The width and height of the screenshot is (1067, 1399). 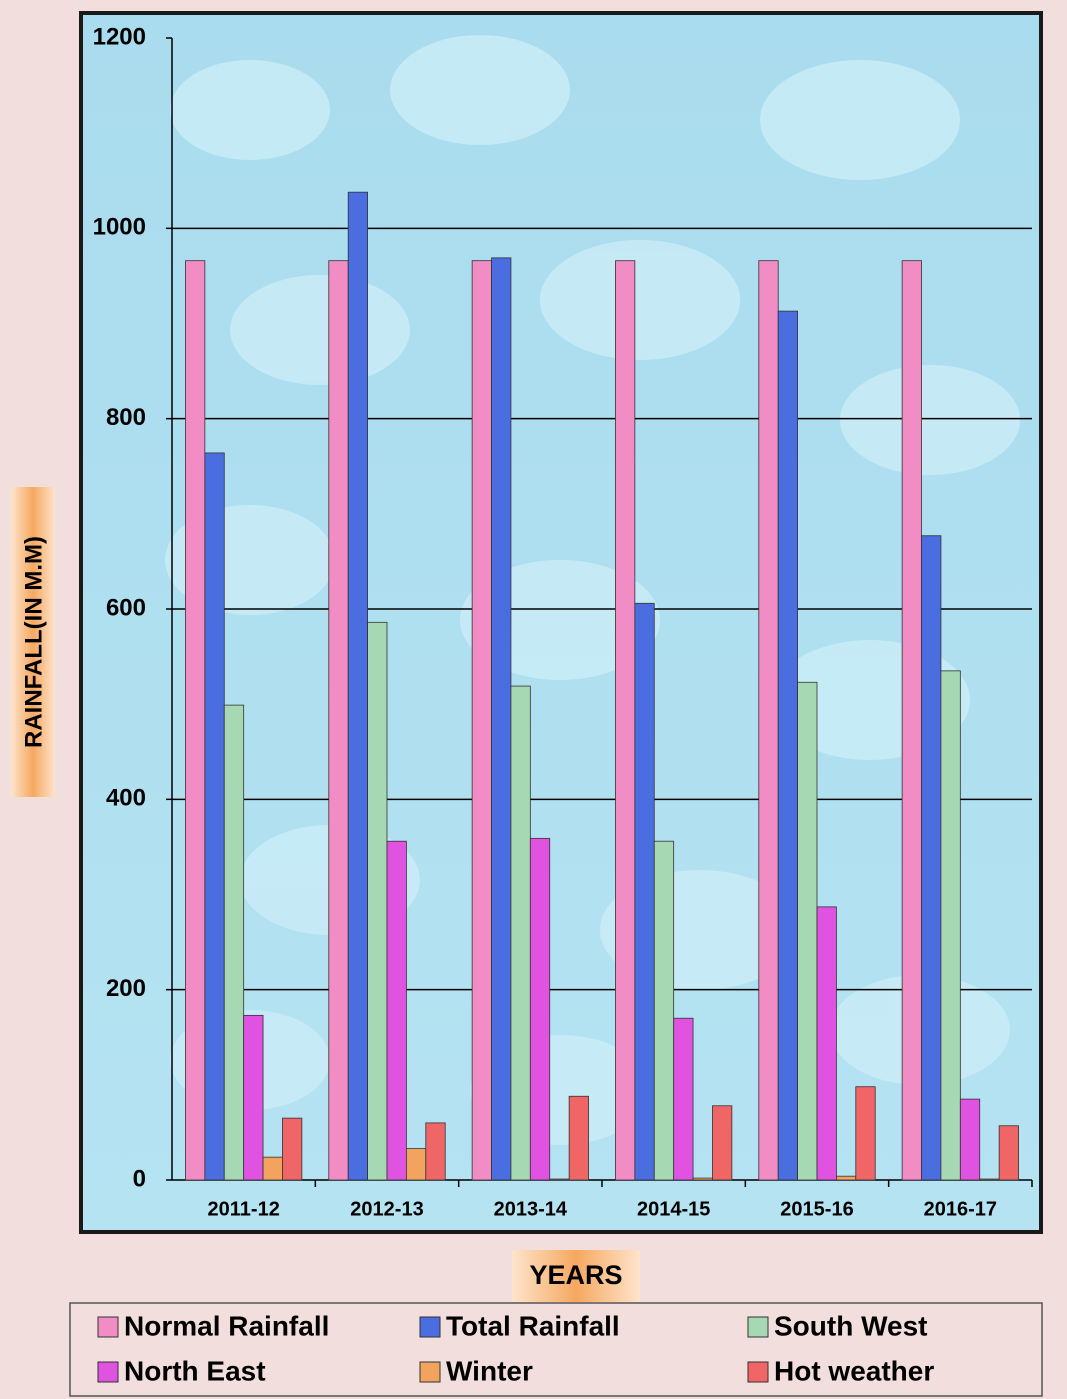 What do you see at coordinates (850, 1325) in the screenshot?
I see `legend-label: South West` at bounding box center [850, 1325].